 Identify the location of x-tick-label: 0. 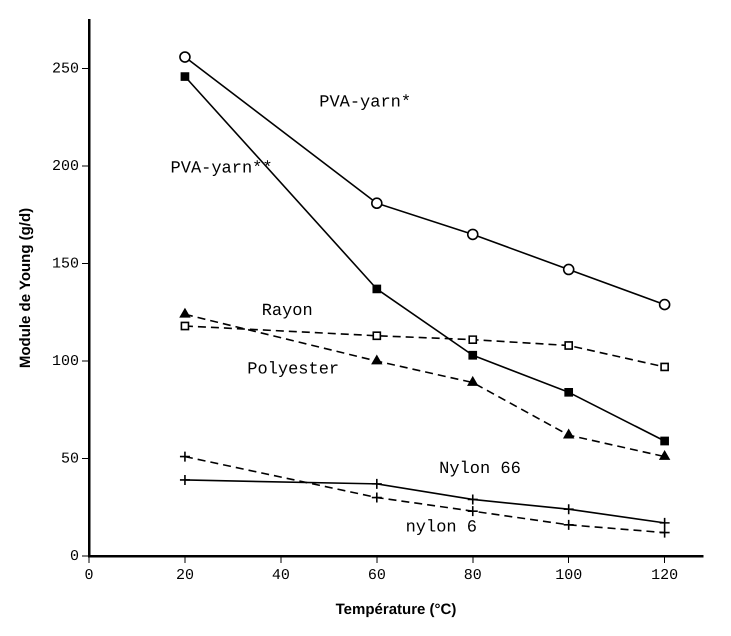
(89, 575).